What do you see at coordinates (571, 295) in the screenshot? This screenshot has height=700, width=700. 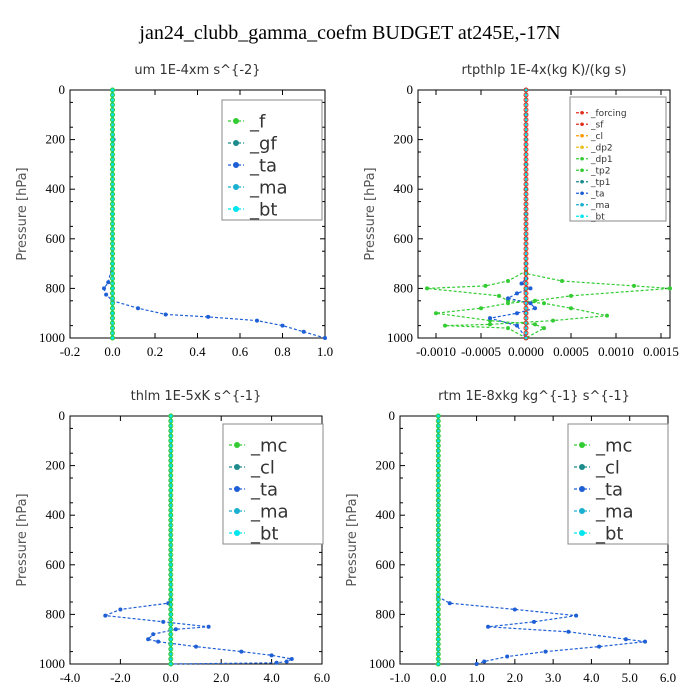 I see `data-point-tp2` at bounding box center [571, 295].